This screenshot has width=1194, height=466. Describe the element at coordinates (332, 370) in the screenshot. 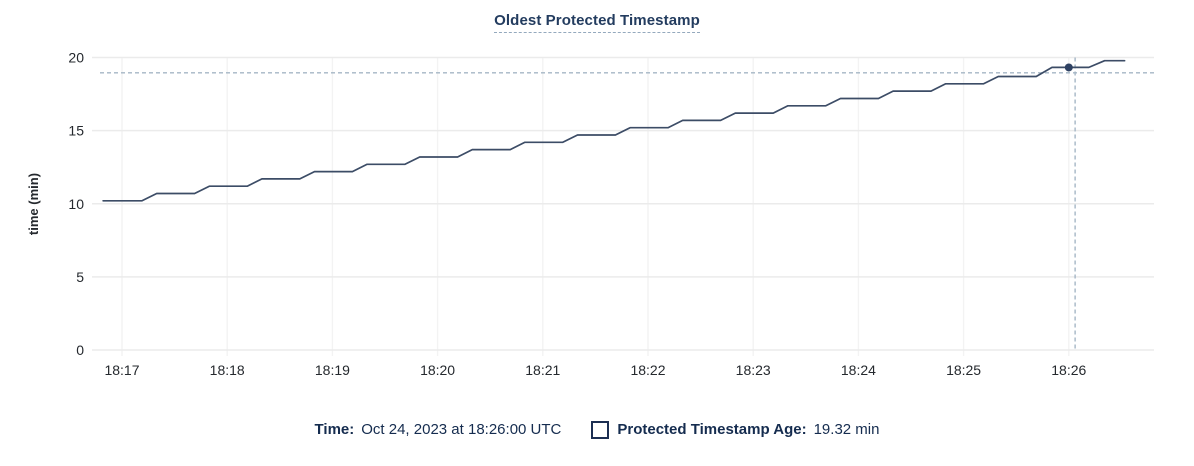

I see `x-tick-label: 18:19` at that location.